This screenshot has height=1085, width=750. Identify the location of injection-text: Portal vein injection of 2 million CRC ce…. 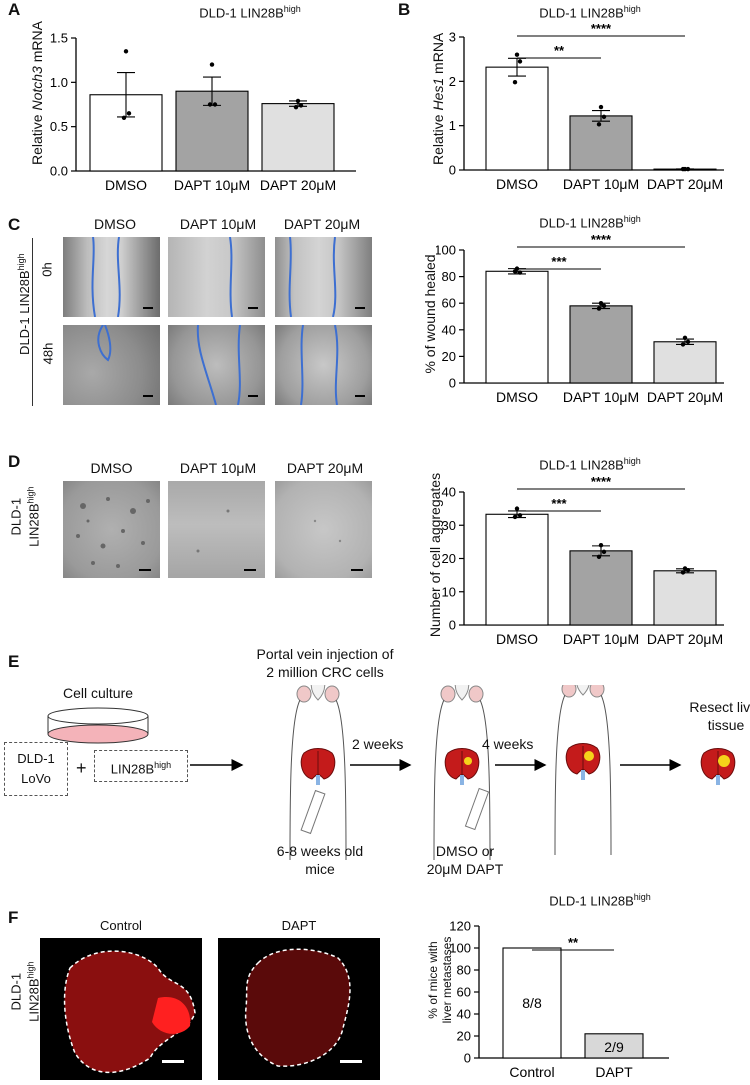
(325, 663).